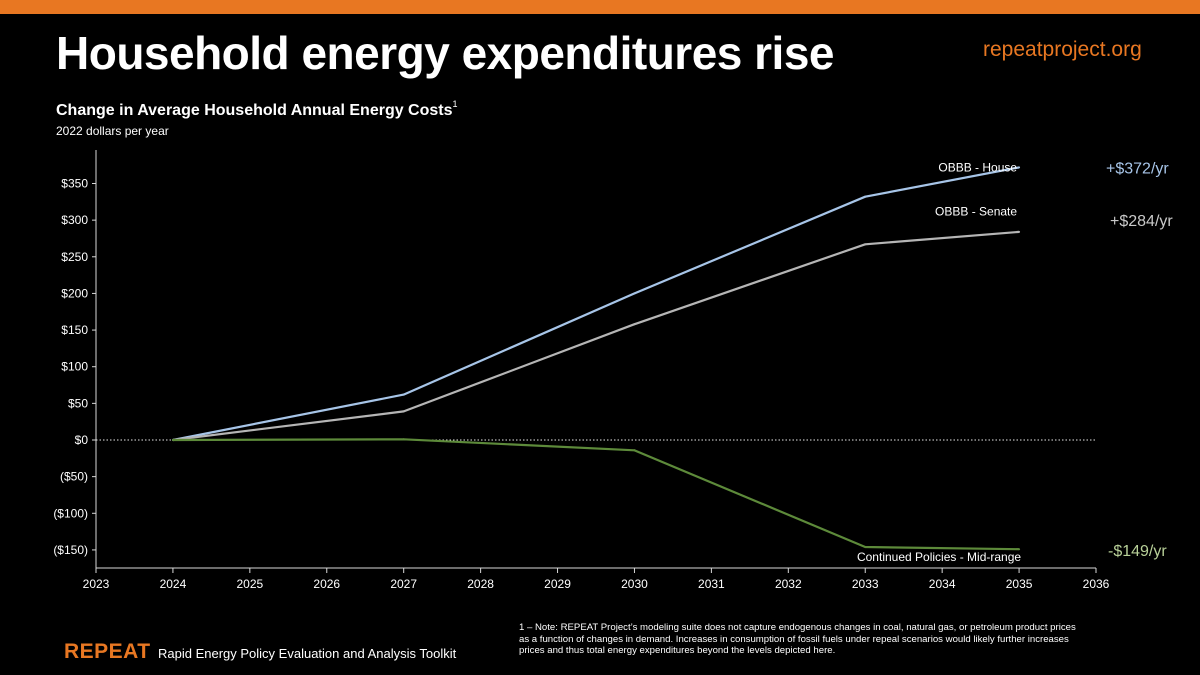  What do you see at coordinates (480, 584) in the screenshot?
I see `x-tick-label: 2028` at bounding box center [480, 584].